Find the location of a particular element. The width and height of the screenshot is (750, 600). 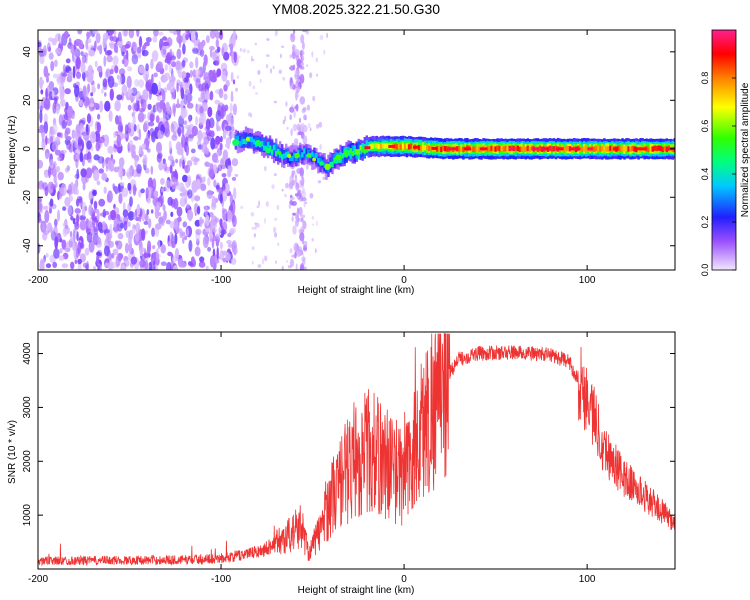

snr-x-tick-label: -200 is located at coordinates (38, 579).